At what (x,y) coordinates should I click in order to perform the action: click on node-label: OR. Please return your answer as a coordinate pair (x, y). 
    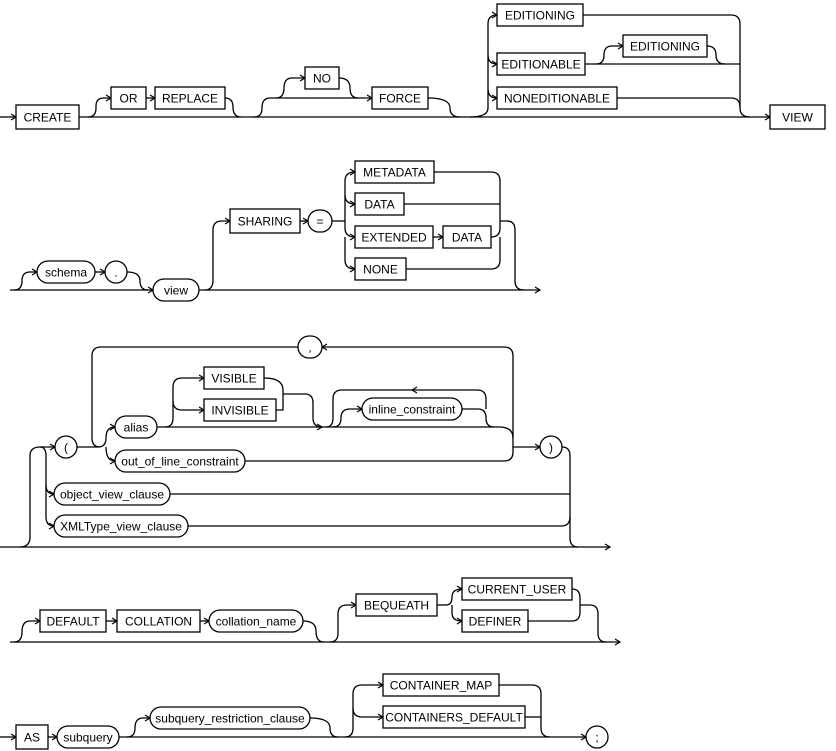
    Looking at the image, I should click on (129, 99).